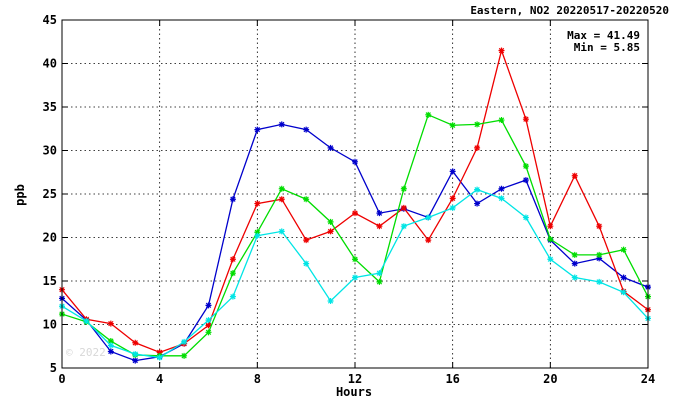 The height and width of the screenshot is (409, 674). What do you see at coordinates (452, 379) in the screenshot?
I see `x-tick-label: 16` at bounding box center [452, 379].